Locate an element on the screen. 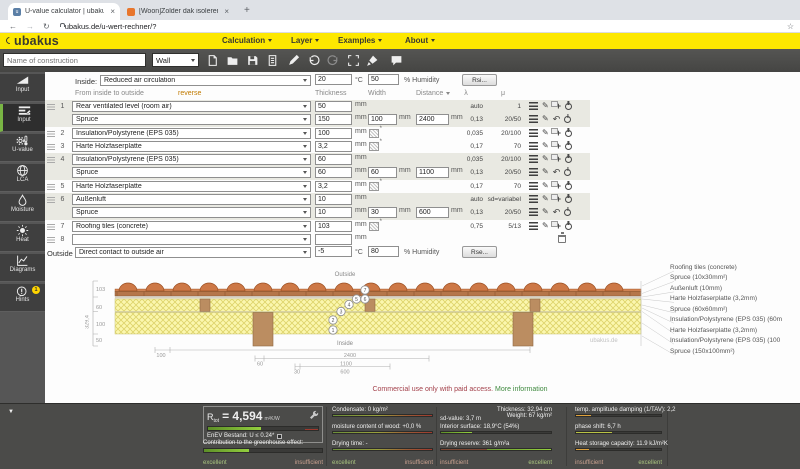  width-input: 100 is located at coordinates (382, 120).